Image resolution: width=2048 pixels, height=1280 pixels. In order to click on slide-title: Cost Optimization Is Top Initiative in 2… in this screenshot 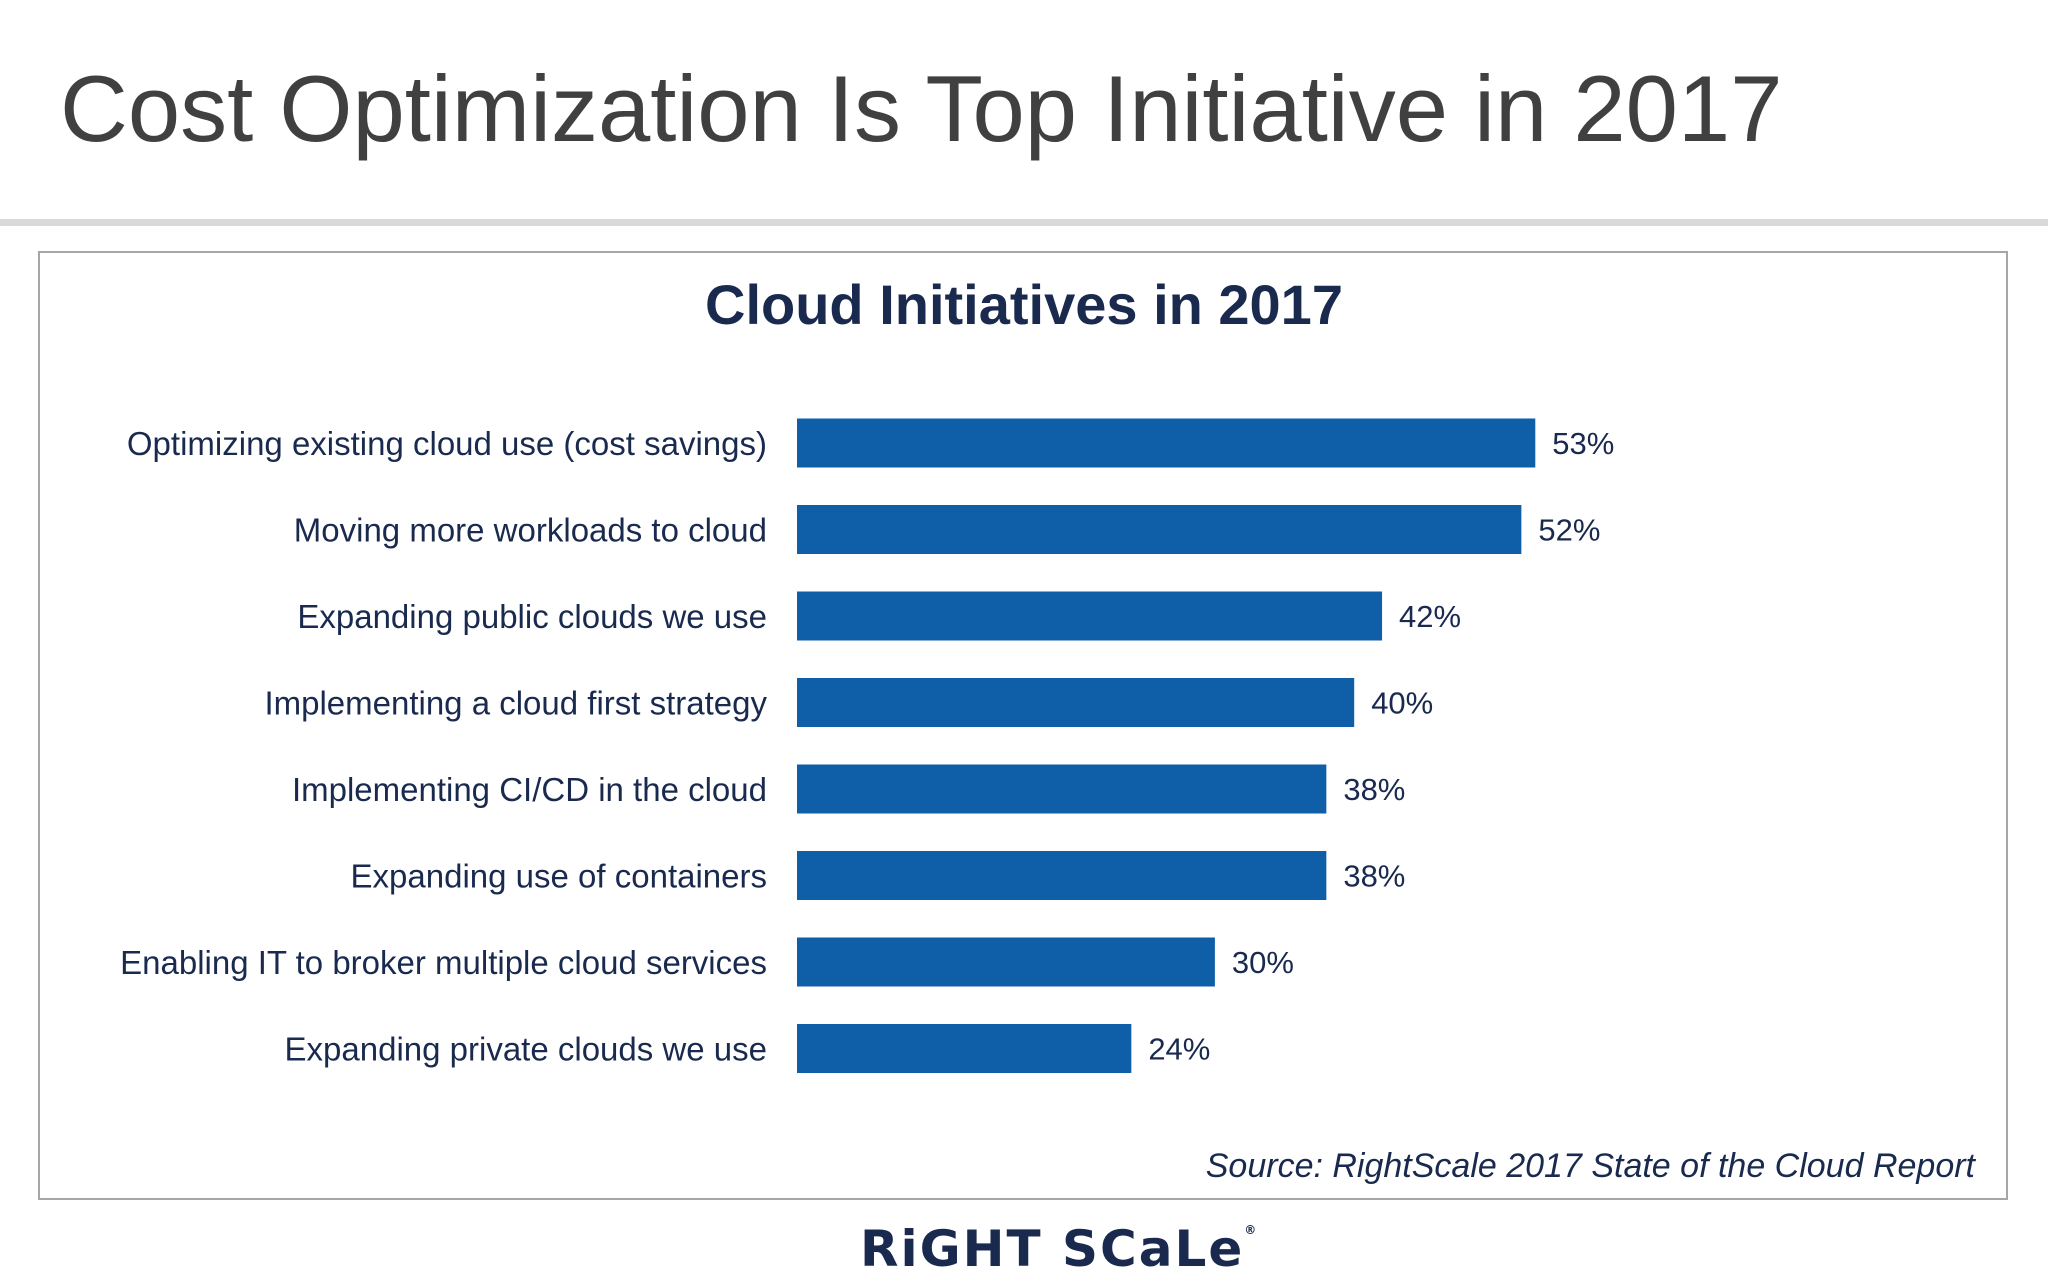, I will do `click(921, 108)`.